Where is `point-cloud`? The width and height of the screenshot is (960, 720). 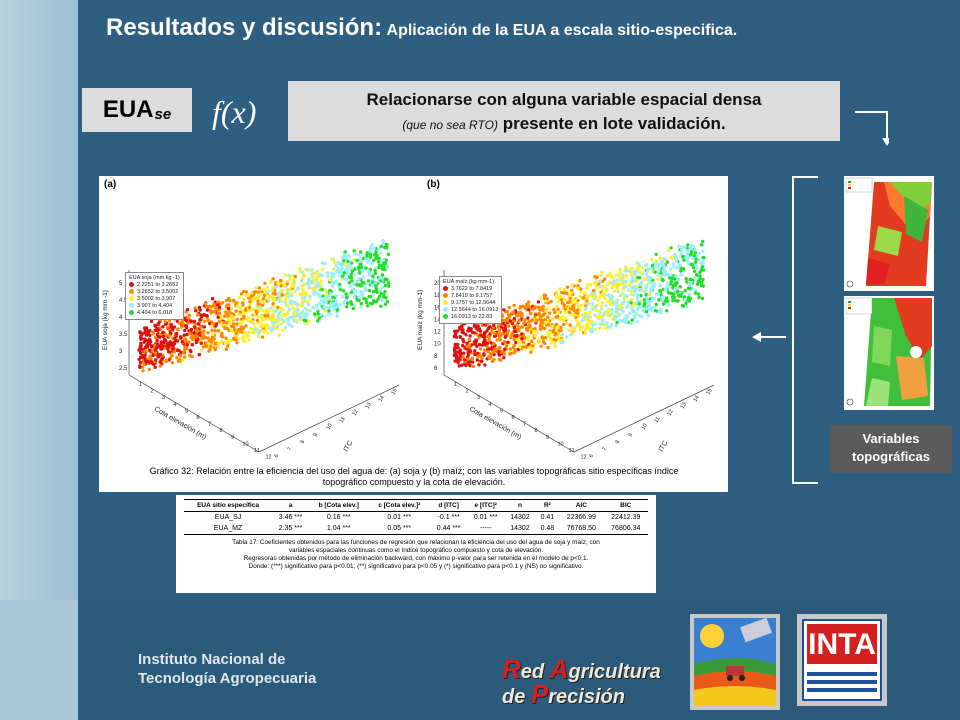
point-cloud is located at coordinates (264, 306).